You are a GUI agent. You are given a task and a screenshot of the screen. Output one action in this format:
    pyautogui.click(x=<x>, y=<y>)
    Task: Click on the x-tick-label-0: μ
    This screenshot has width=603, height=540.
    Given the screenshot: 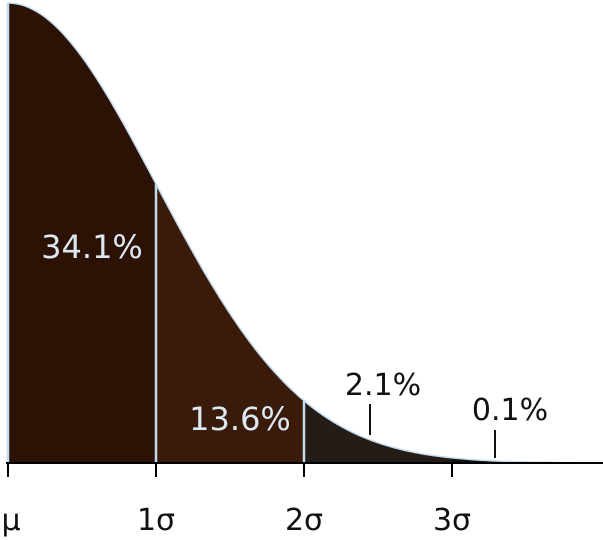 What is the action you would take?
    pyautogui.click(x=10, y=520)
    